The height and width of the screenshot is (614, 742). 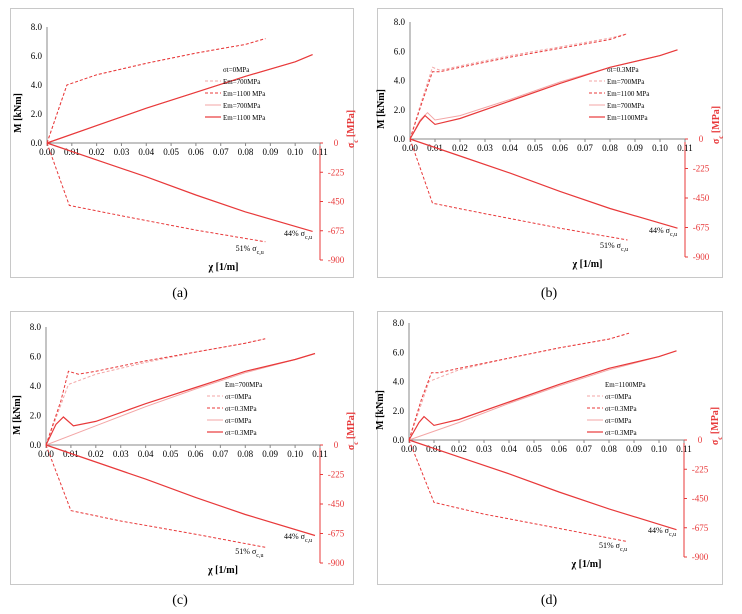 I want to click on x-tick-label: 0.02, so click(x=97, y=152).